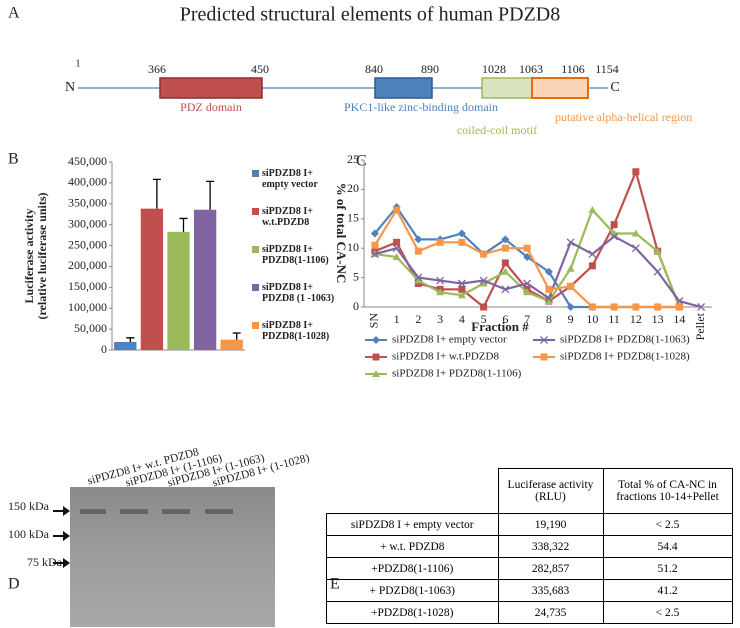  What do you see at coordinates (412, 491) in the screenshot?
I see `table-cell` at bounding box center [412, 491].